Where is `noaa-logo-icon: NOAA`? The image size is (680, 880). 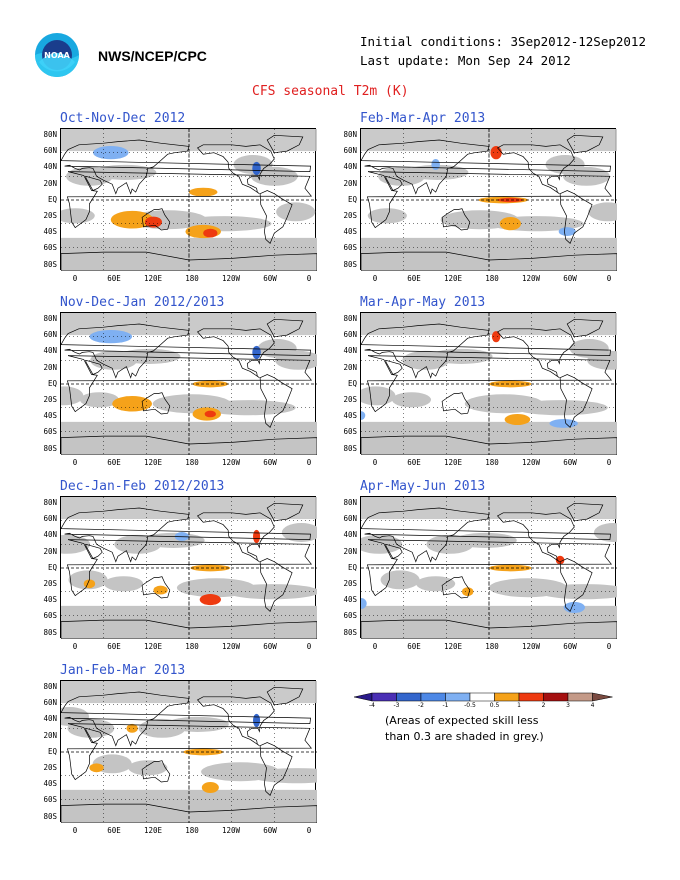 noaa-logo-icon: NOAA is located at coordinates (57, 55).